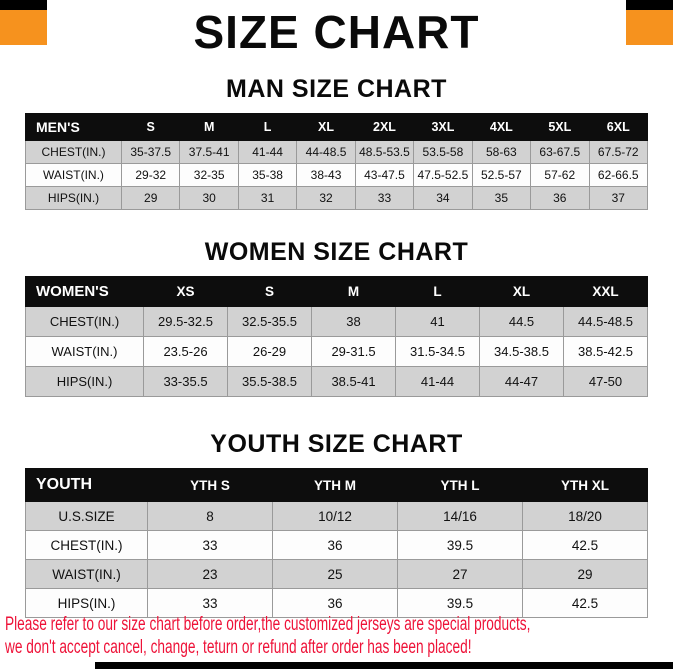  I want to click on size-value-cell: 34, so click(443, 198).